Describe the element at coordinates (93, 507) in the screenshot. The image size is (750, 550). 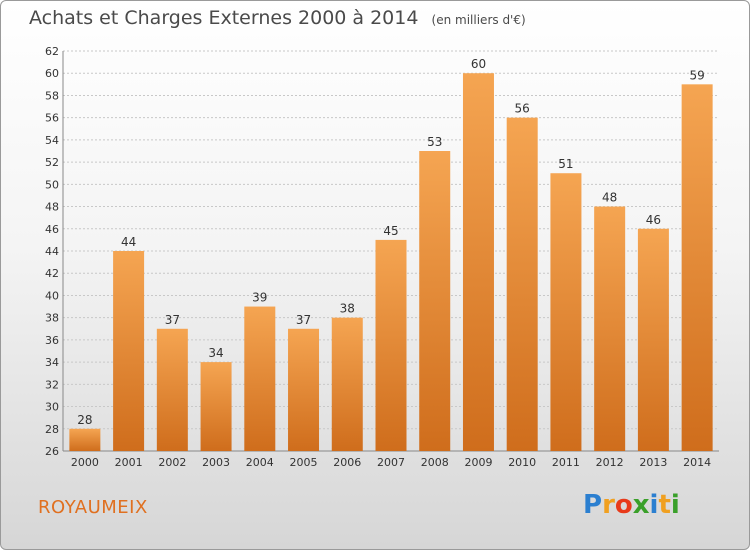
I see `town-name: ROYAUMEIX` at that location.